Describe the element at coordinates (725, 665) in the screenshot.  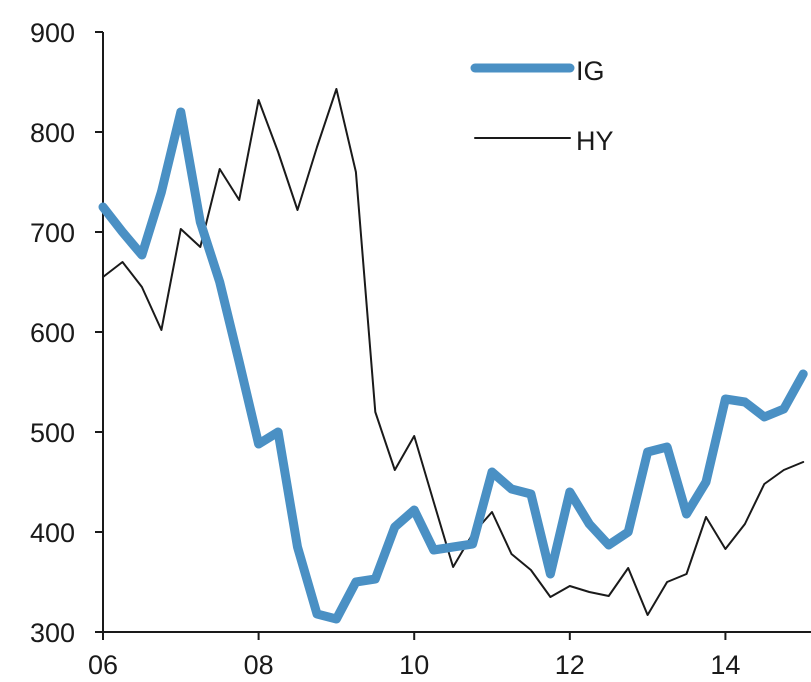
I see `x-tick-label: 14` at that location.